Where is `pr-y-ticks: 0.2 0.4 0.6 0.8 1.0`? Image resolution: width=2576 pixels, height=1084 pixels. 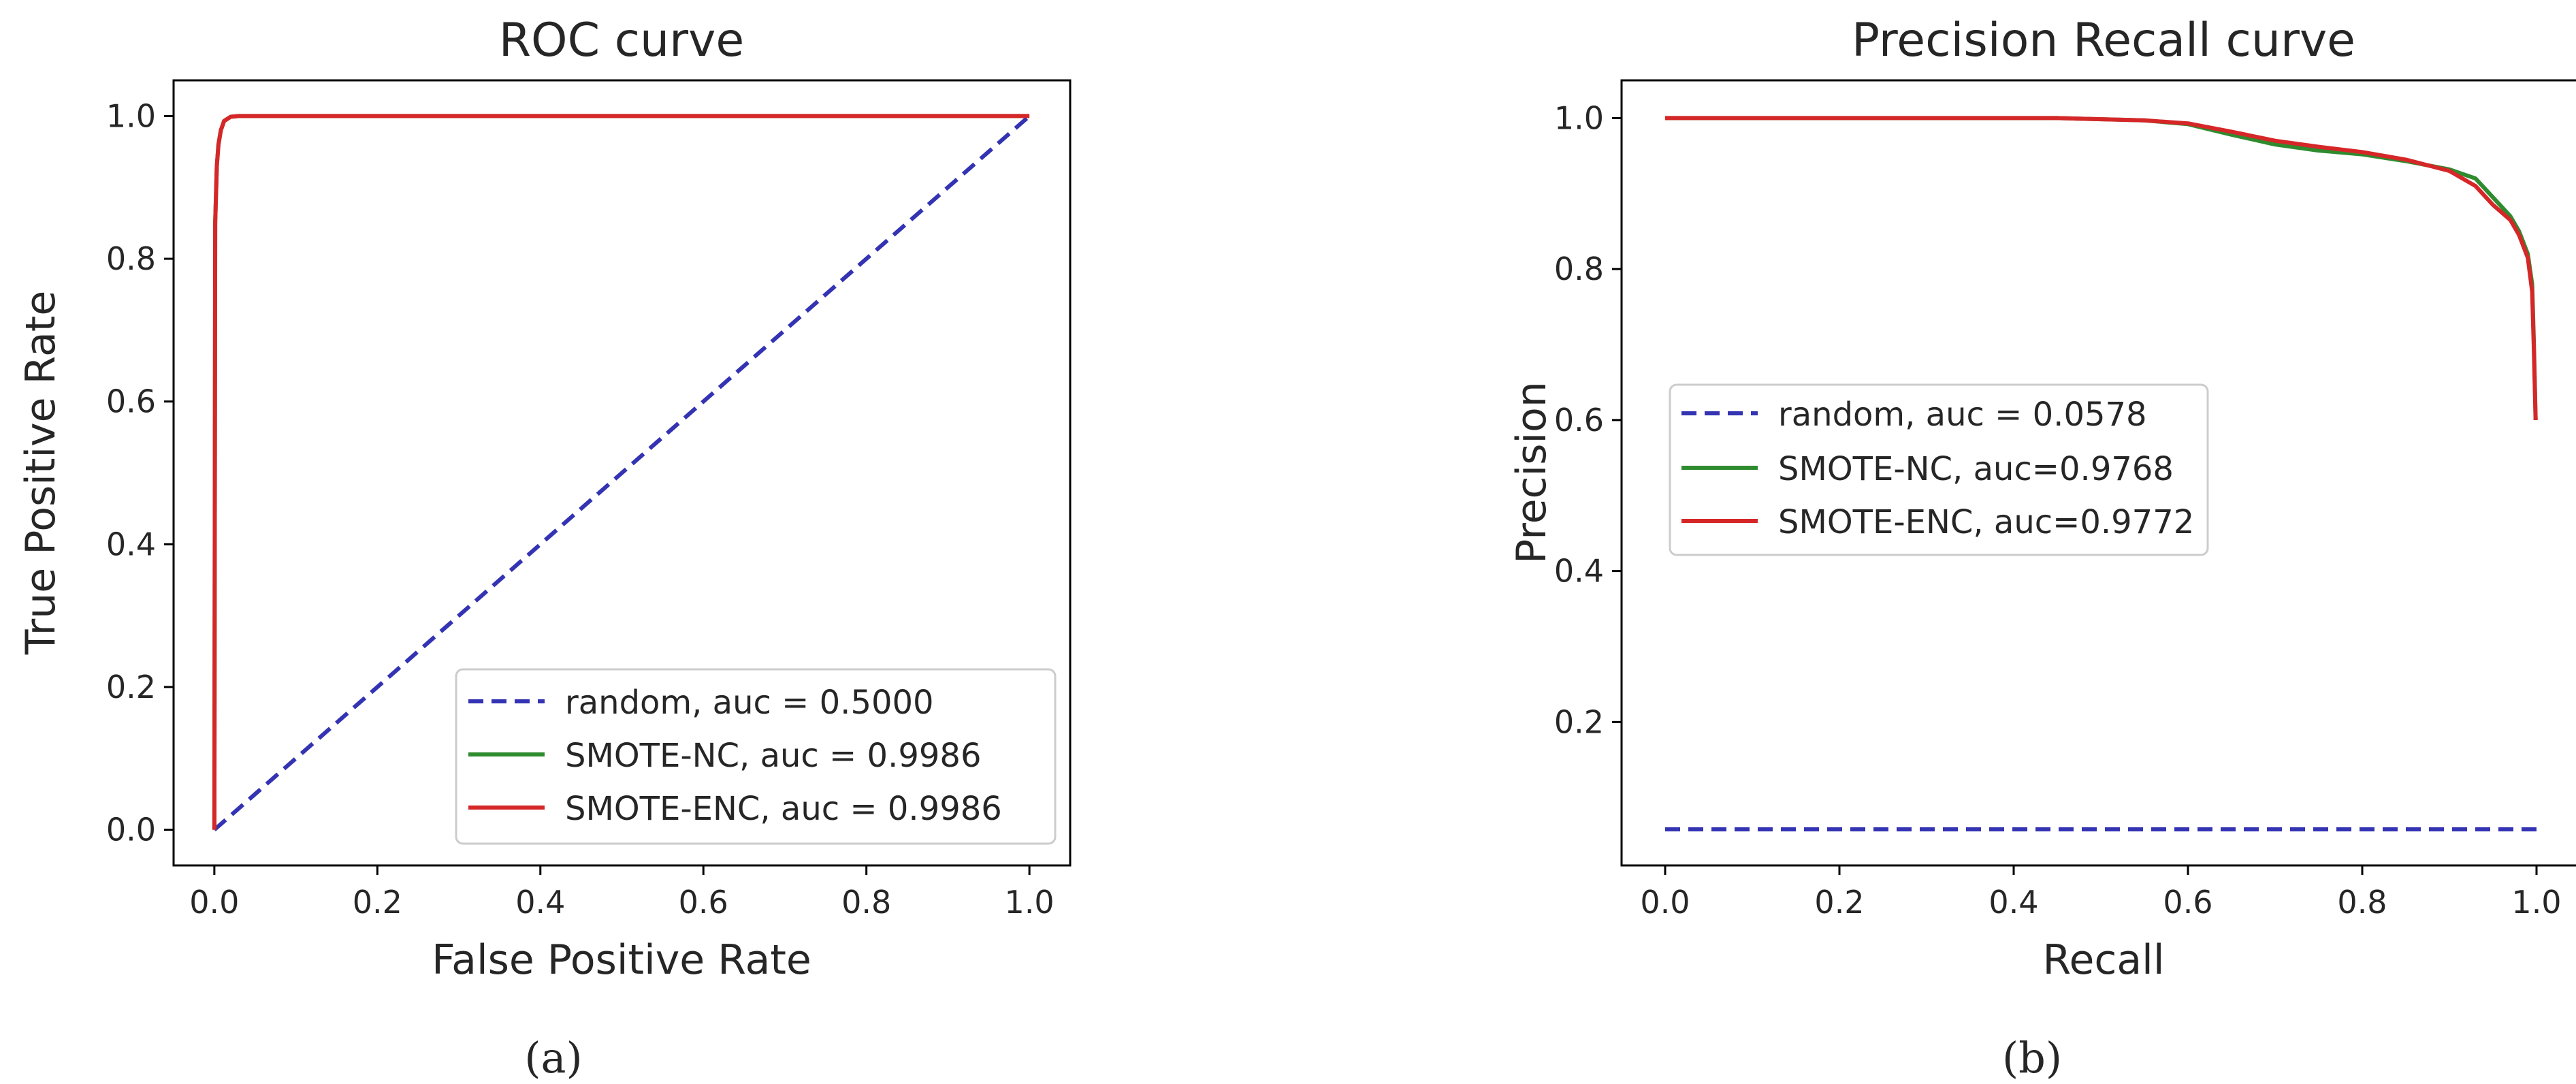 pr-y-ticks: 0.2 0.4 0.6 0.8 1.0 is located at coordinates (1588, 420).